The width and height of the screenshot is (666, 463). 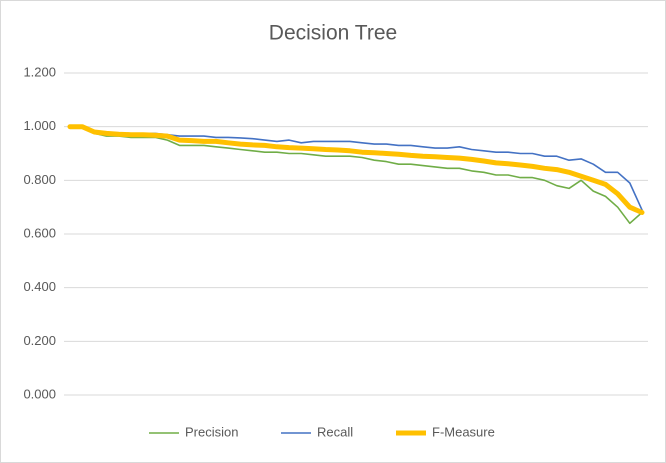 I want to click on y-tick-label: 1.200, so click(x=39, y=71).